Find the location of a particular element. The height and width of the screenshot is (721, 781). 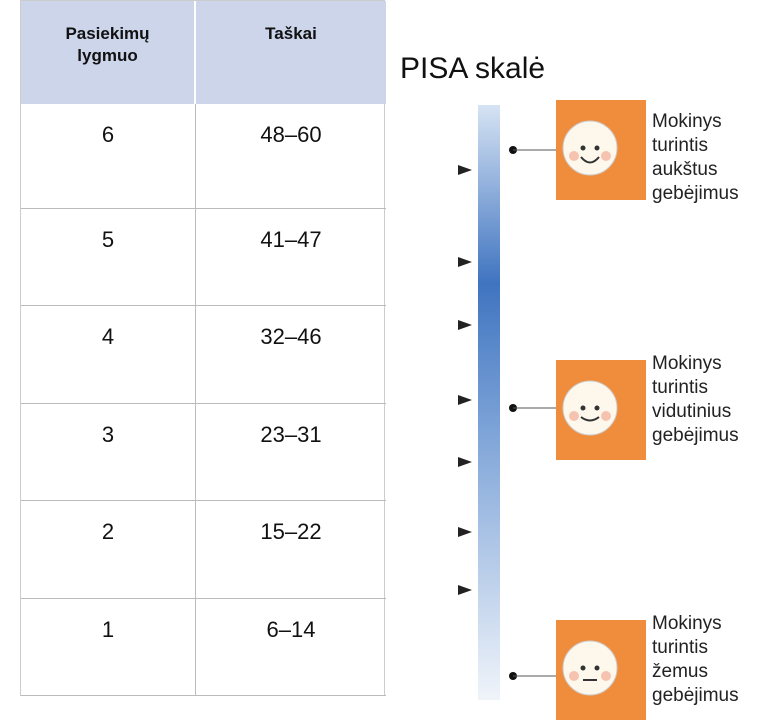

table-cell: 23–31 is located at coordinates (291, 452).